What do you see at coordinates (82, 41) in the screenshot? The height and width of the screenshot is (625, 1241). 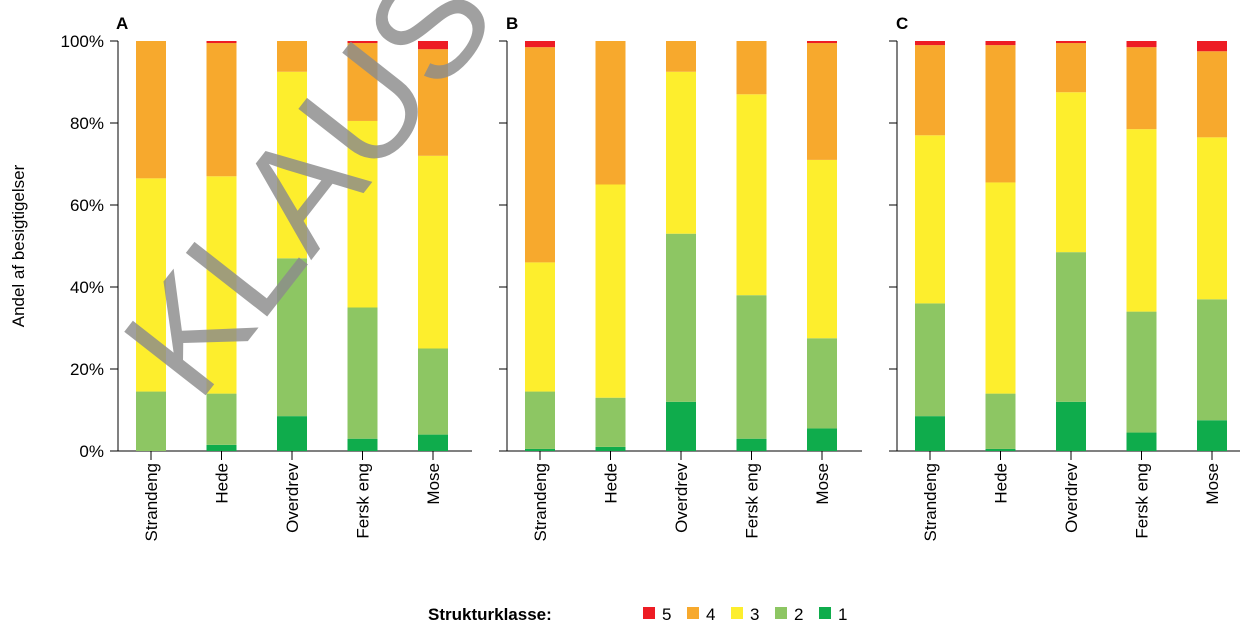 I see `y-tick-label: 100%` at bounding box center [82, 41].